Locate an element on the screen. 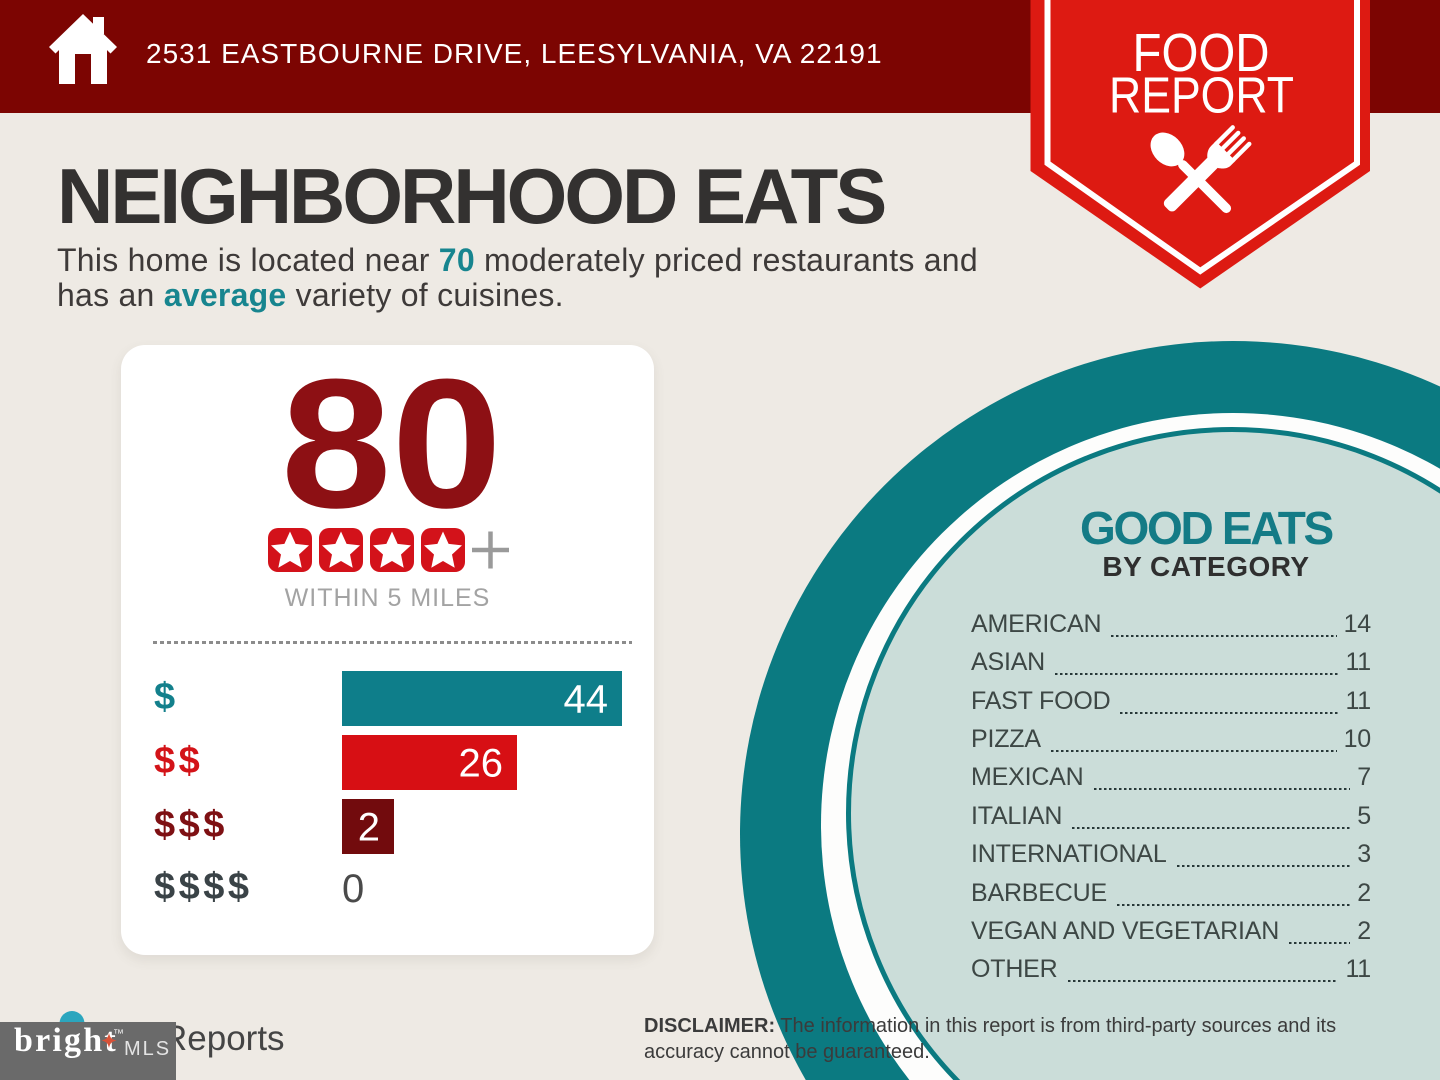 The width and height of the screenshot is (1440, 1080). svg-text: REPORT is located at coordinates (1201, 95).